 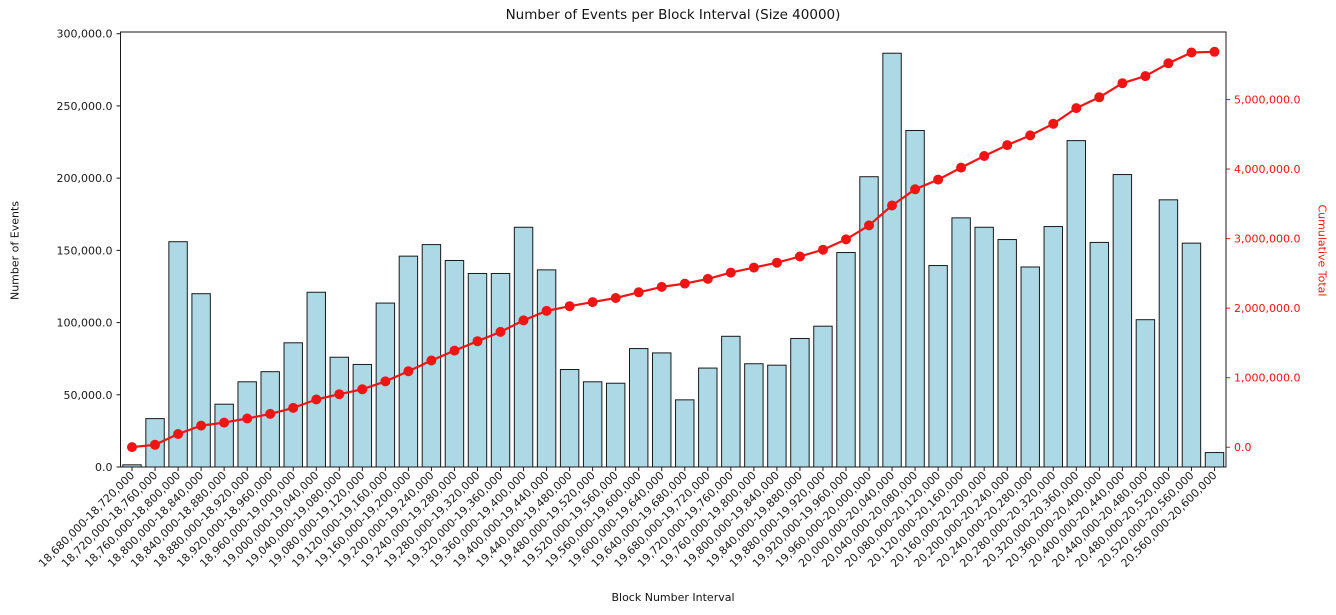 What do you see at coordinates (85, 34) in the screenshot?
I see `left-tick-label: 300,000.0` at bounding box center [85, 34].